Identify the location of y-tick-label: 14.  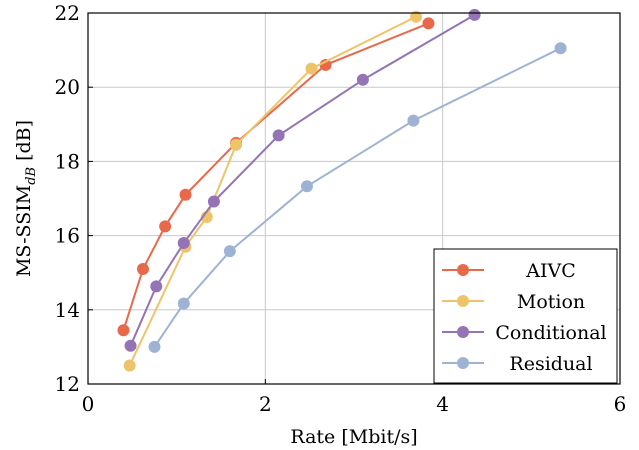
(67, 310).